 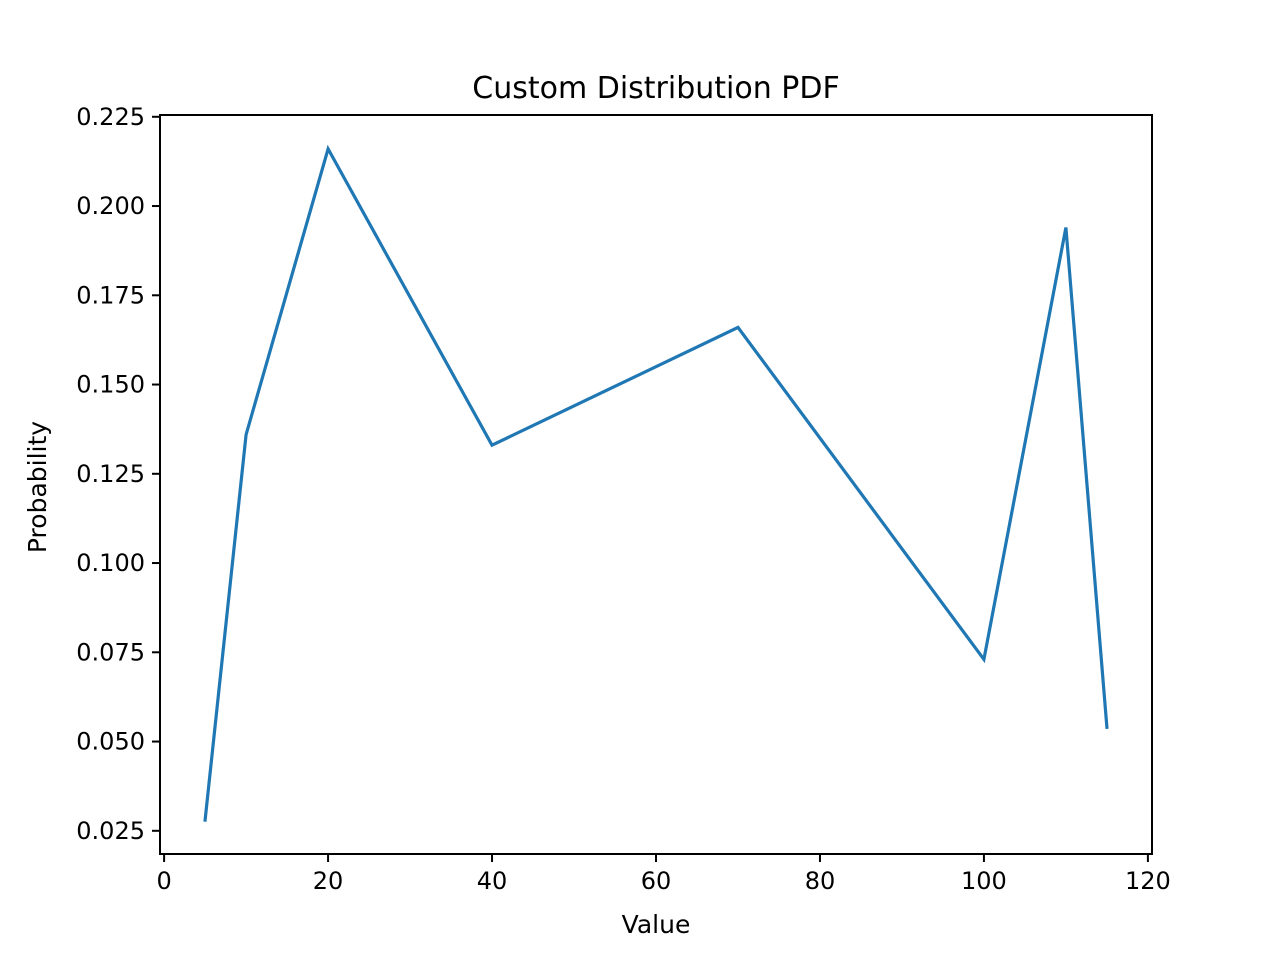 I want to click on y-tick-label: 0.100, so click(x=110, y=563).